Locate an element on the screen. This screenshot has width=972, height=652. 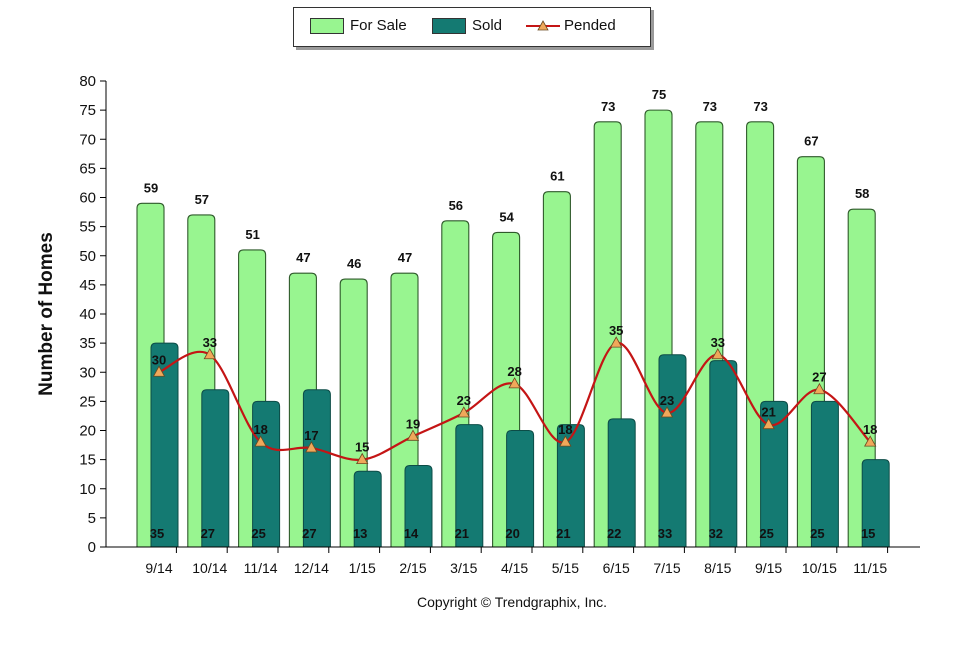
sold-value-label: 35 is located at coordinates (157, 533).